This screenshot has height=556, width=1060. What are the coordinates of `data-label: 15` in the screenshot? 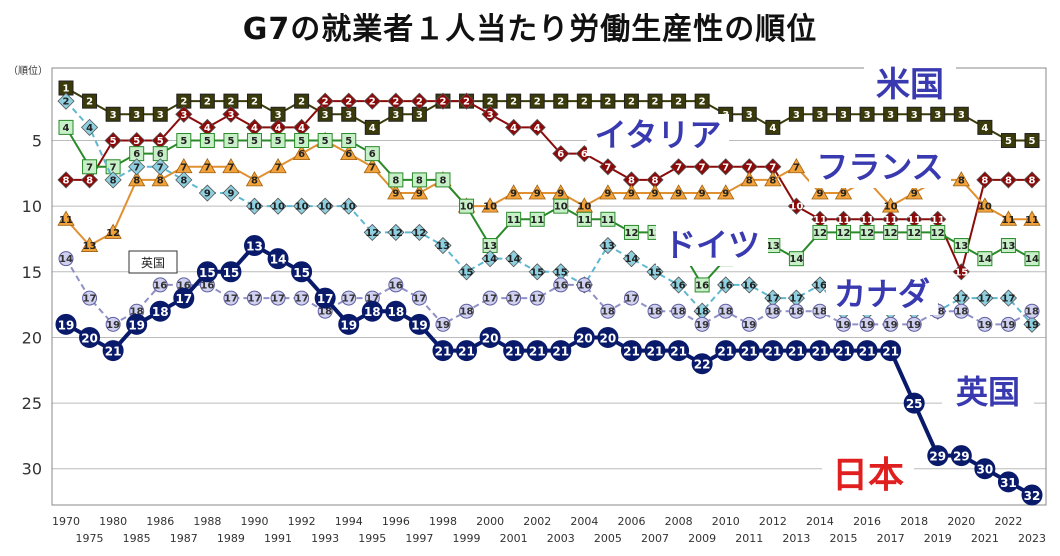 It's located at (537, 272).